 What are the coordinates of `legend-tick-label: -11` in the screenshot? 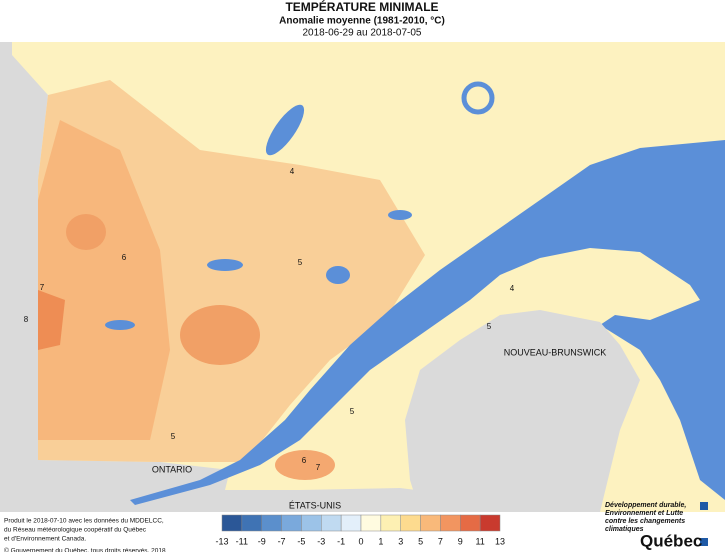 It's located at (242, 541).